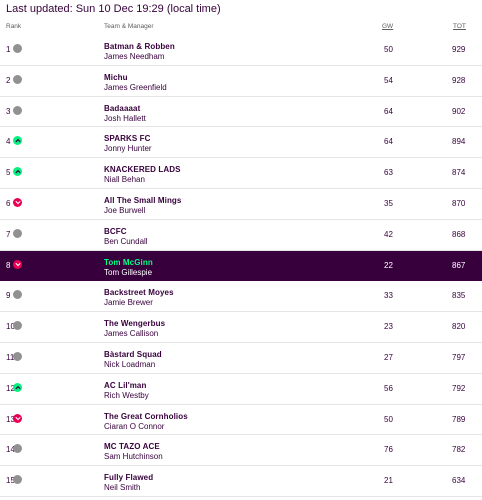 Image resolution: width=482 pixels, height=500 pixels. I want to click on team-name-link: BCFC, so click(115, 231).